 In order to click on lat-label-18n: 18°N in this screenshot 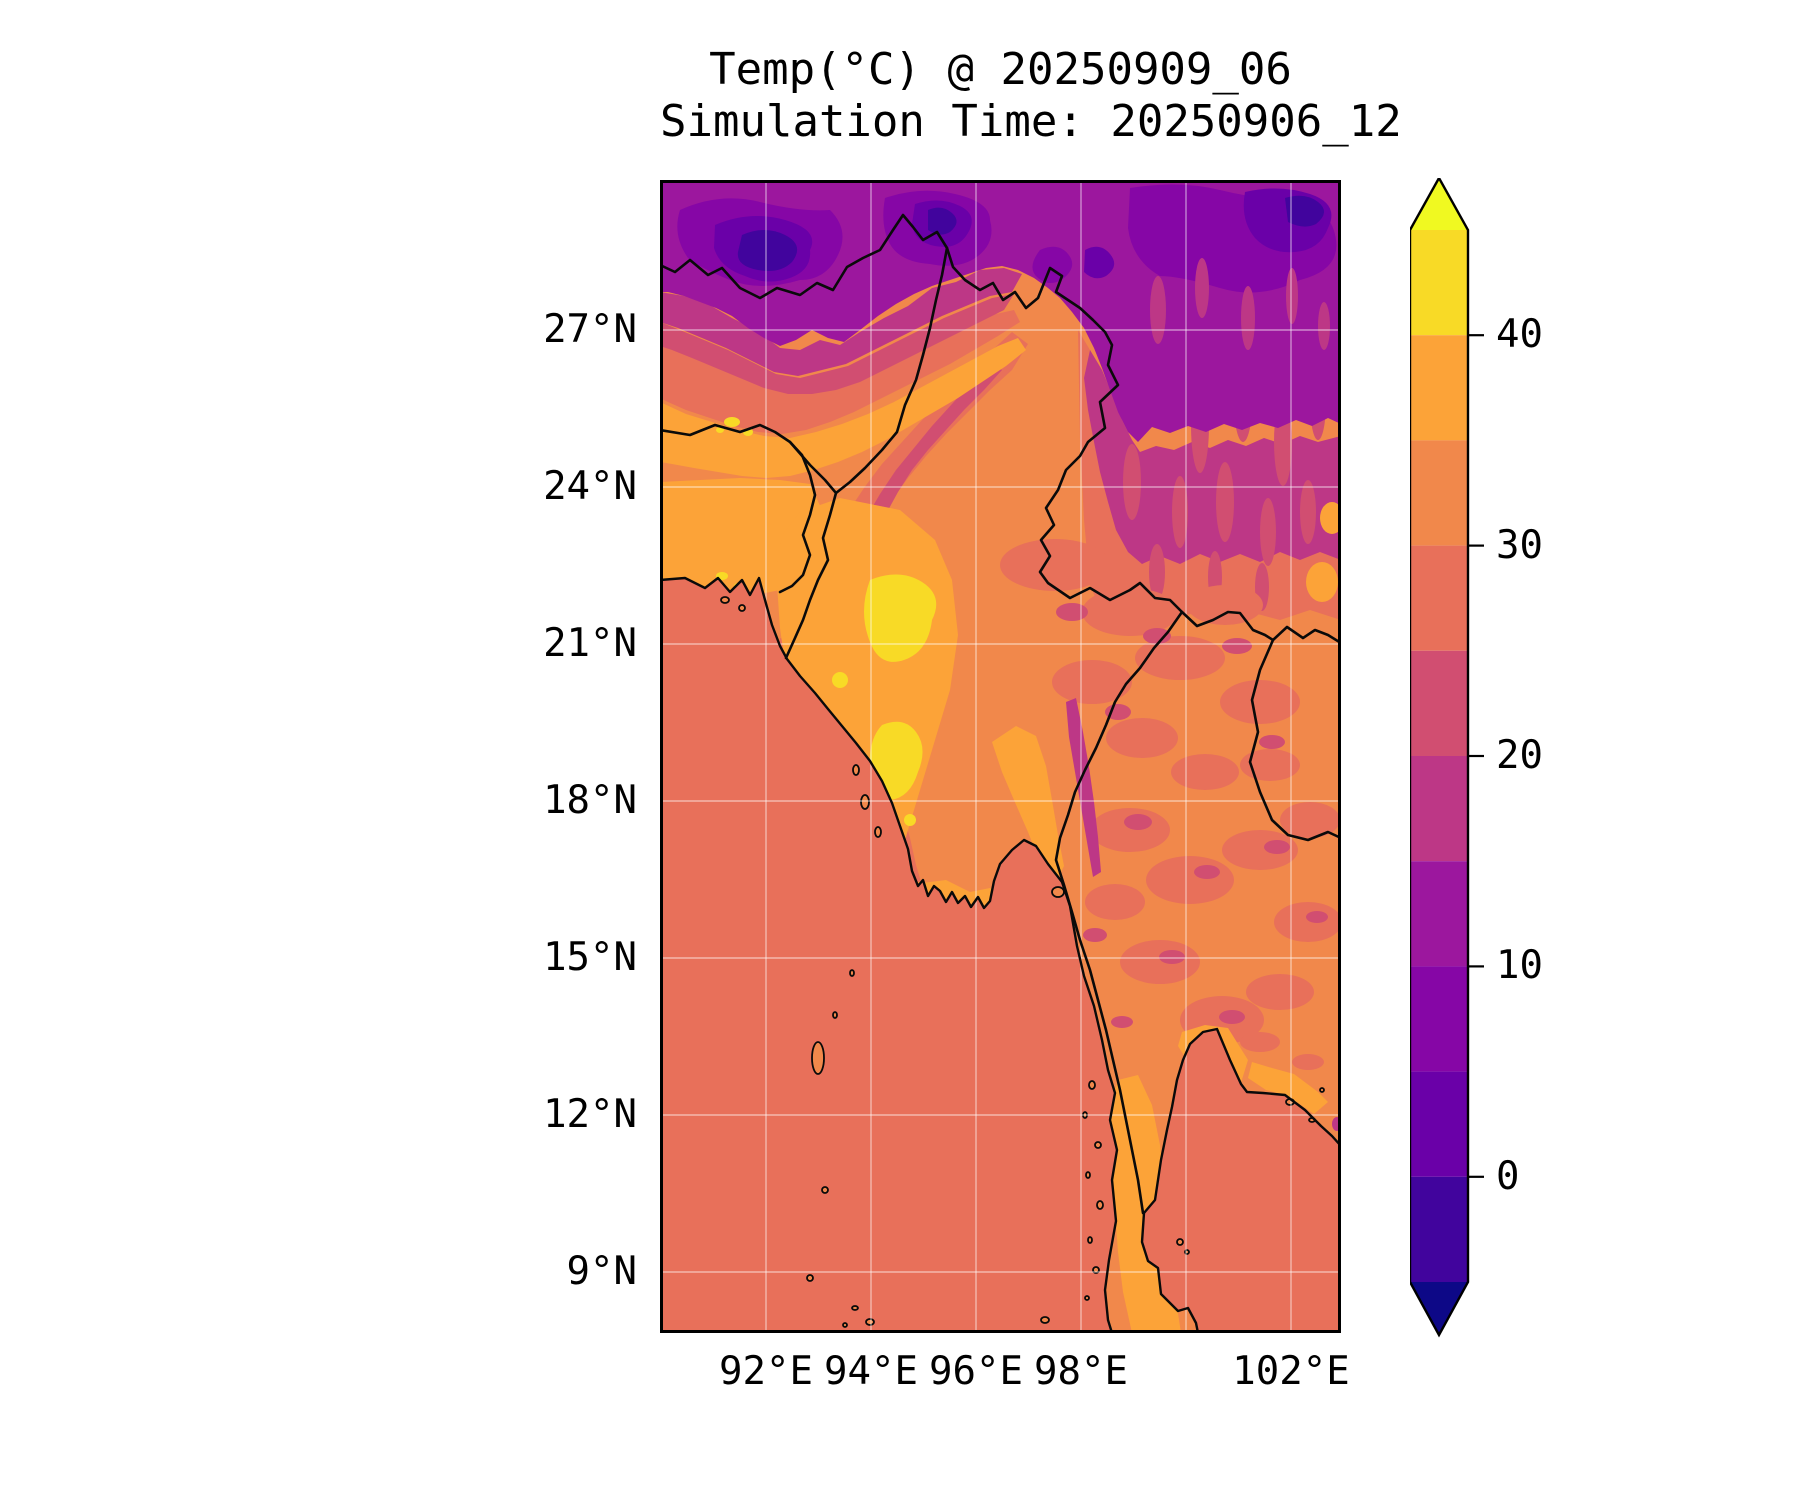, I will do `click(590, 800)`.